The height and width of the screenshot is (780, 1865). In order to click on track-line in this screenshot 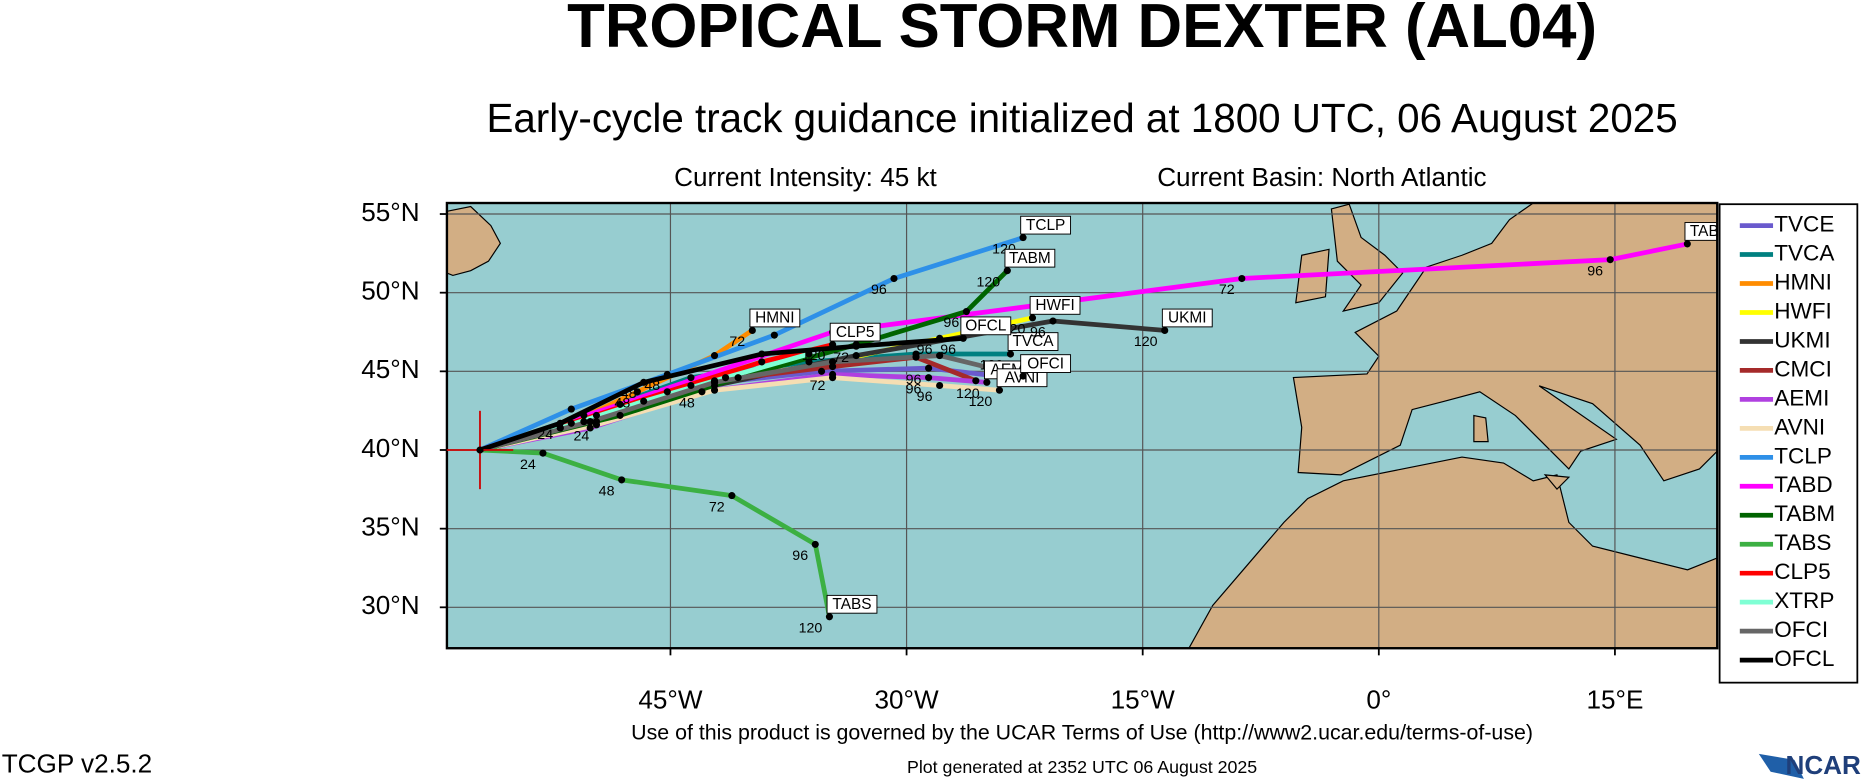, I will do `click(739, 414)`.